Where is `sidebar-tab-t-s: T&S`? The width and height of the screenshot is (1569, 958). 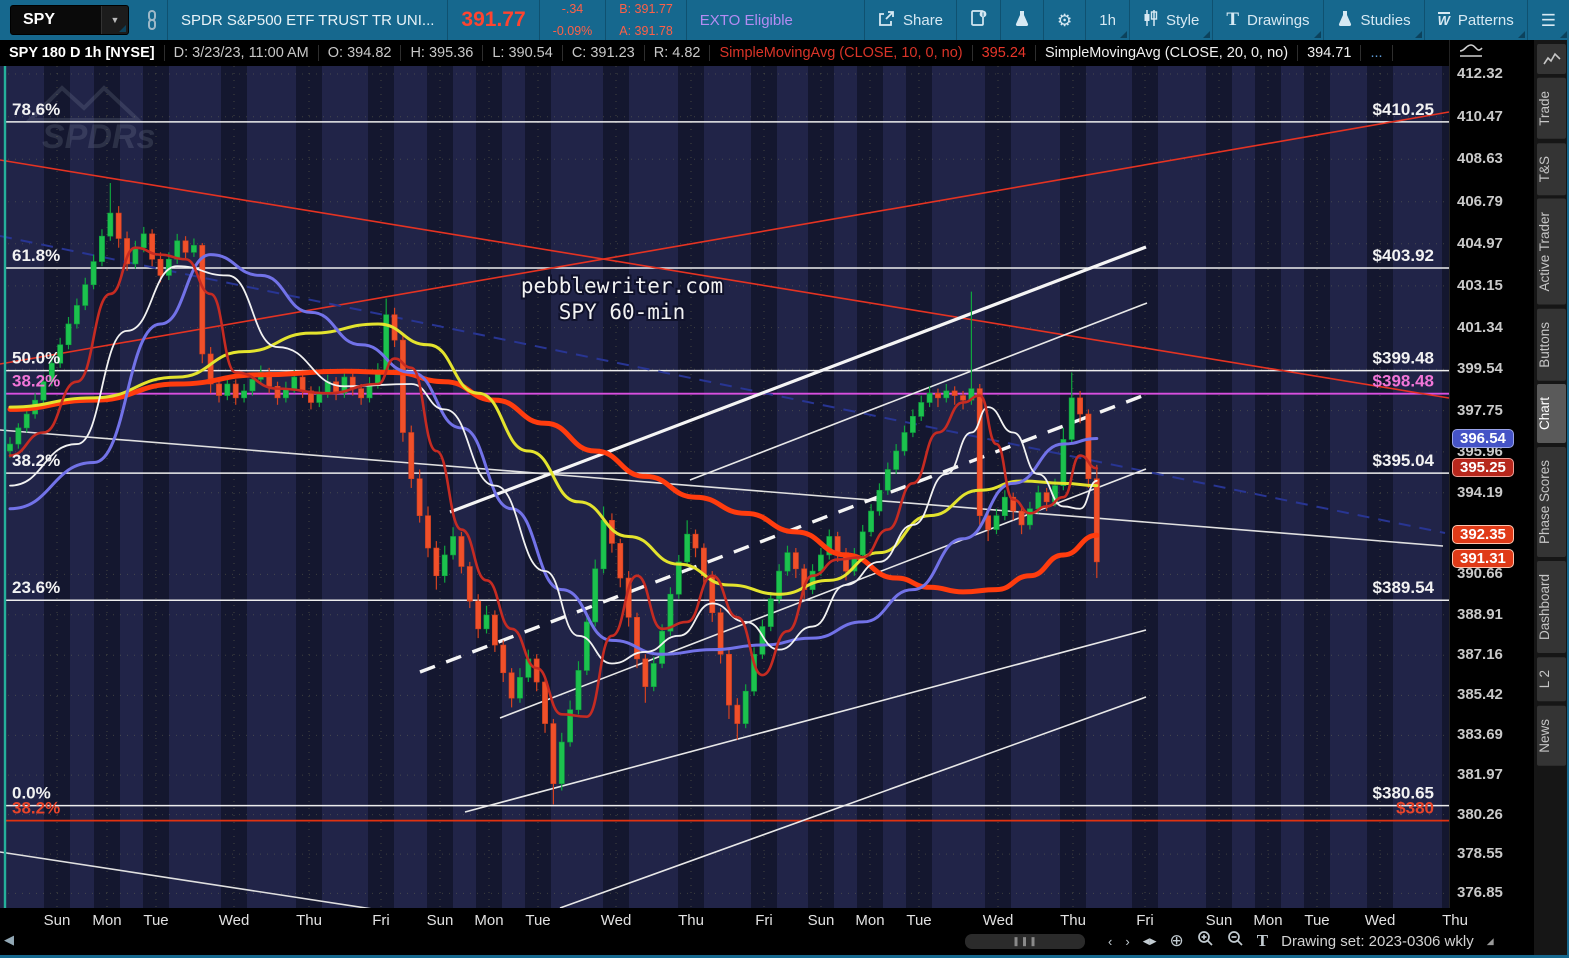
sidebar-tab-t-s: T&S is located at coordinates (1551, 169).